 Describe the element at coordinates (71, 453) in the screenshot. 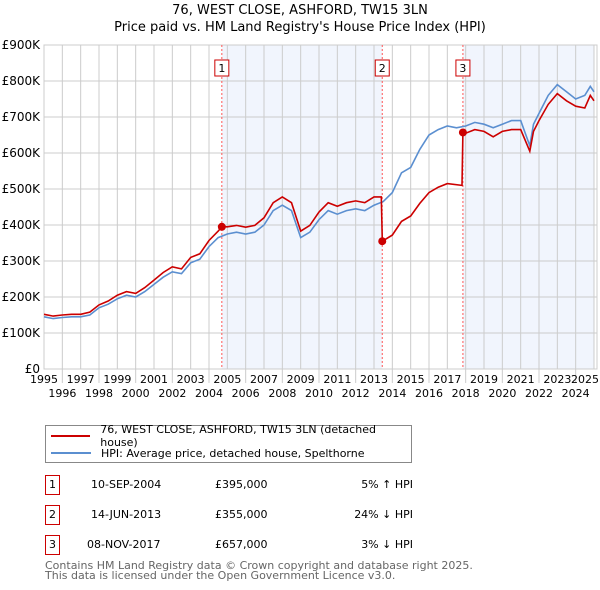

I see `hpi-line-swatch` at that location.